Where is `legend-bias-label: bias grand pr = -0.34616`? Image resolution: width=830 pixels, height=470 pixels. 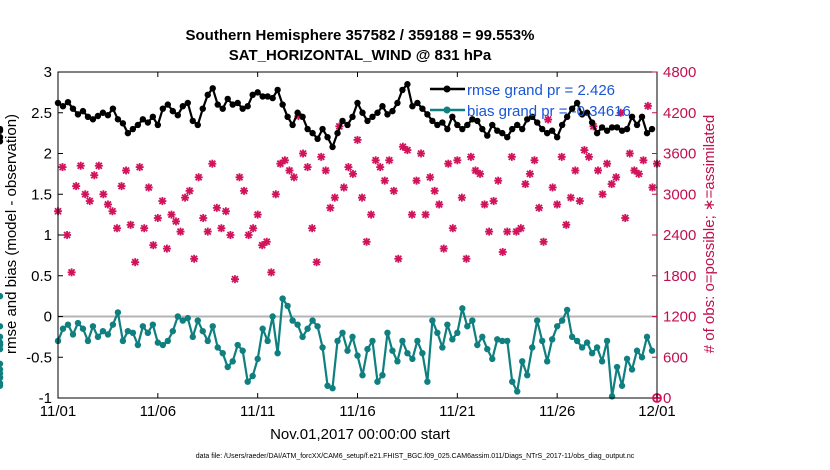
legend-bias-label: bias grand pr = -0.34616 is located at coordinates (549, 111).